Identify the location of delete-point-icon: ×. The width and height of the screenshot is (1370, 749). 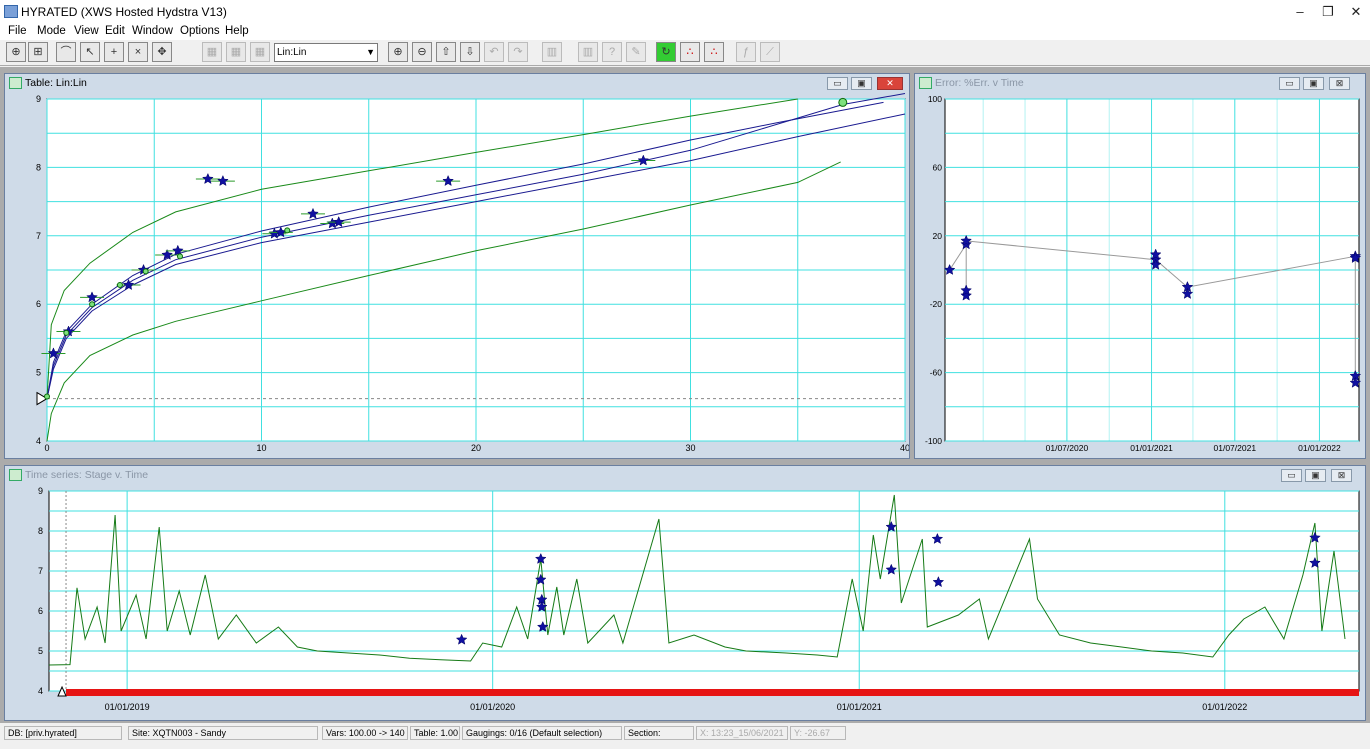
(138, 52).